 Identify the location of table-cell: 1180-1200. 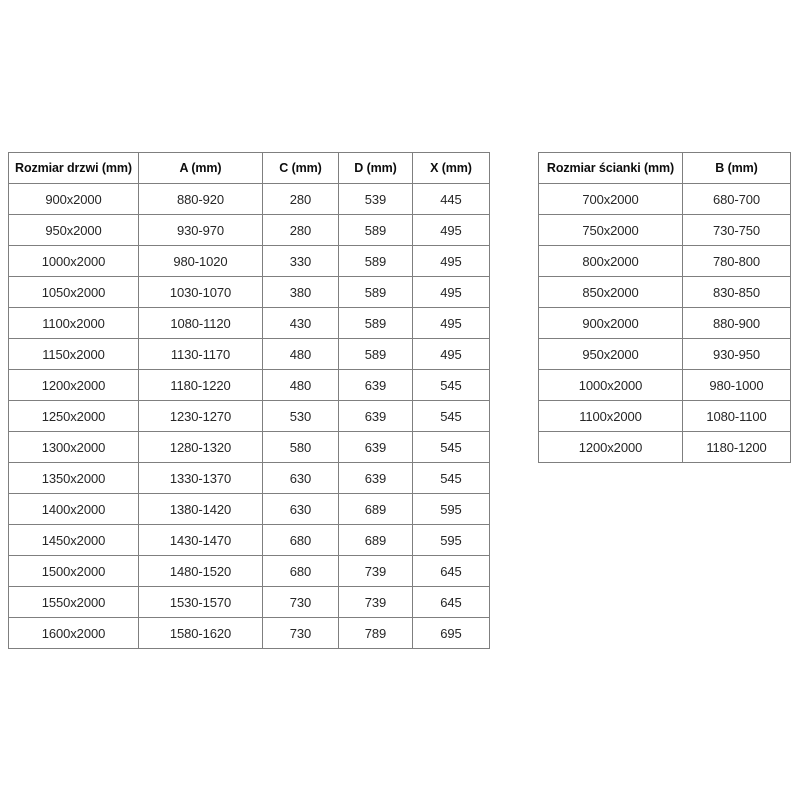
(736, 447).